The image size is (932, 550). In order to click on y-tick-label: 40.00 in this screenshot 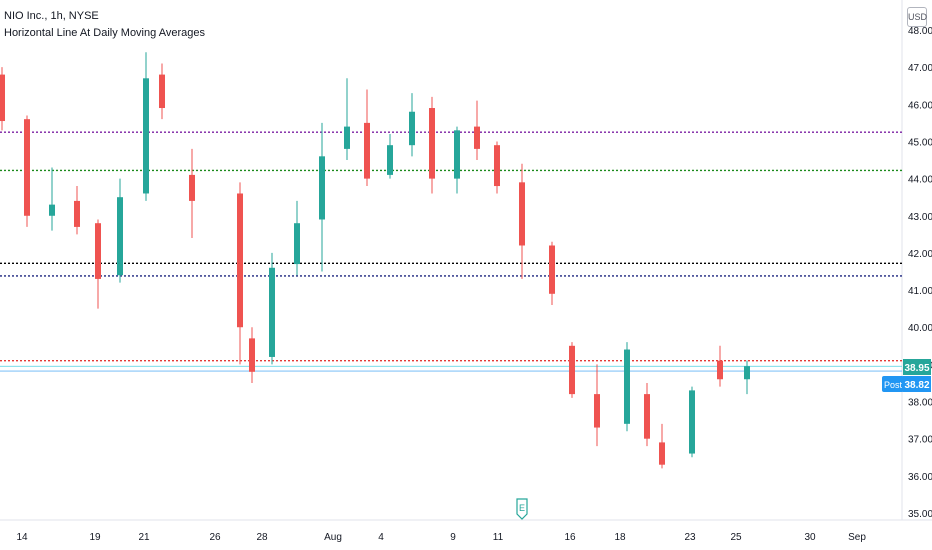, I will do `click(920, 328)`.